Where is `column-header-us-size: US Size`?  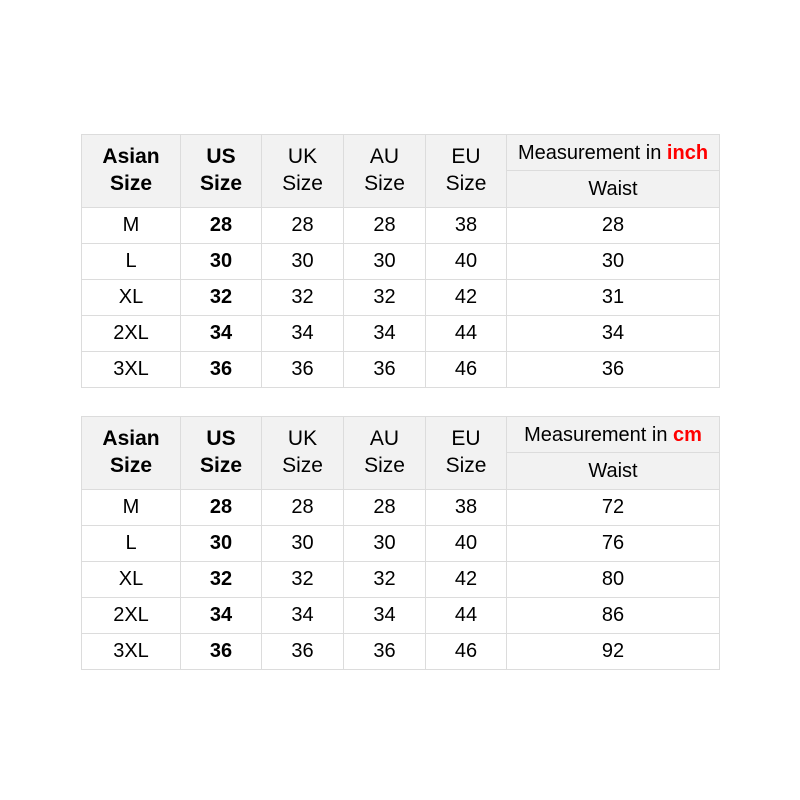 column-header-us-size: US Size is located at coordinates (221, 453).